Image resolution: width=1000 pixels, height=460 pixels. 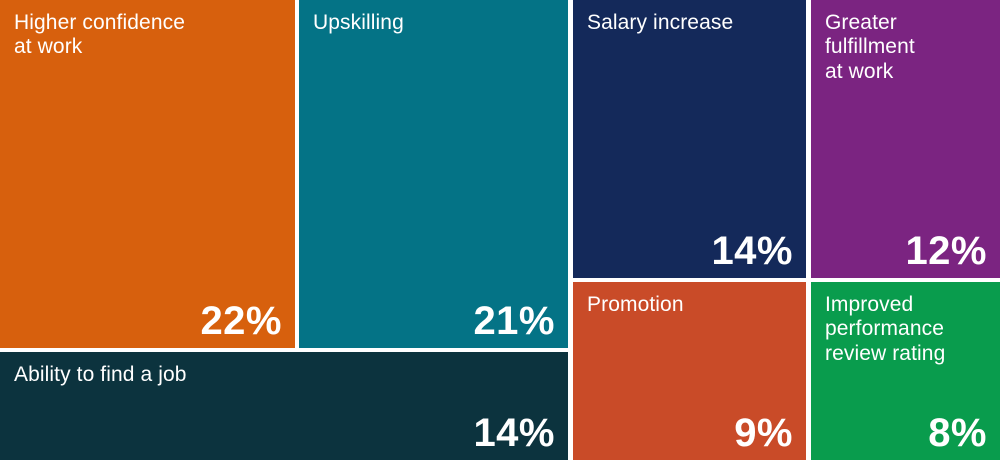 I want to click on tile-value: 22%, so click(x=241, y=321).